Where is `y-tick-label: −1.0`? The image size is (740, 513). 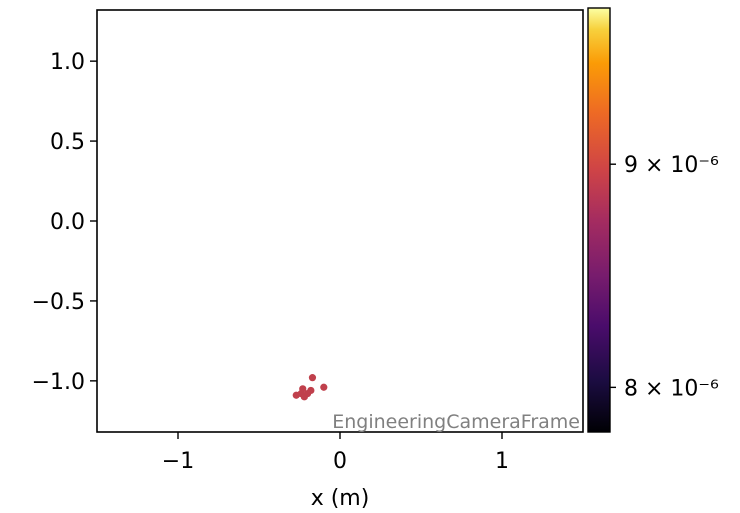
y-tick-label: −1.0 is located at coordinates (58, 382).